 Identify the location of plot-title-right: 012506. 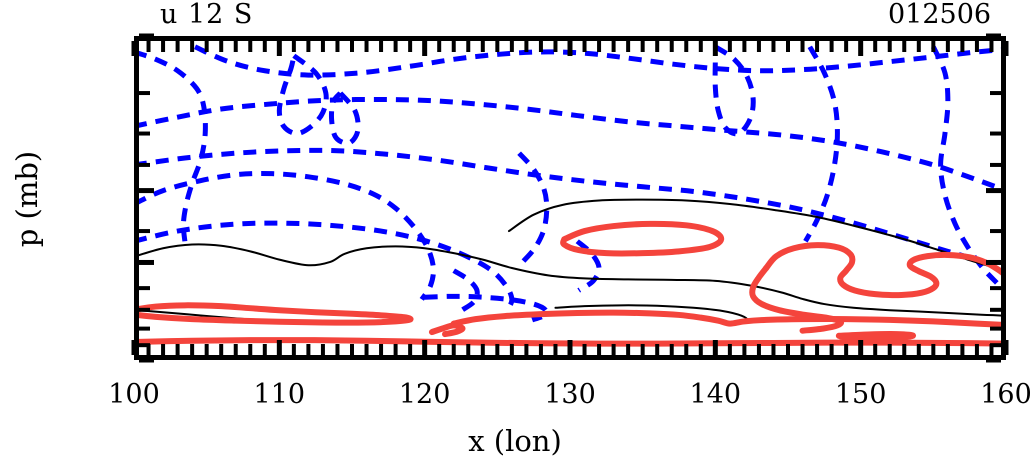
(940, 15).